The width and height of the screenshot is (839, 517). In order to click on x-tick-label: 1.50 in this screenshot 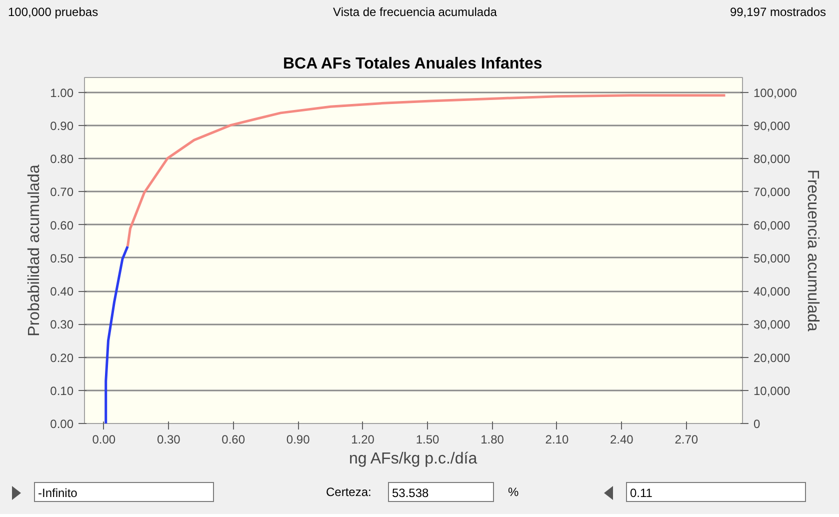, I will do `click(428, 439)`.